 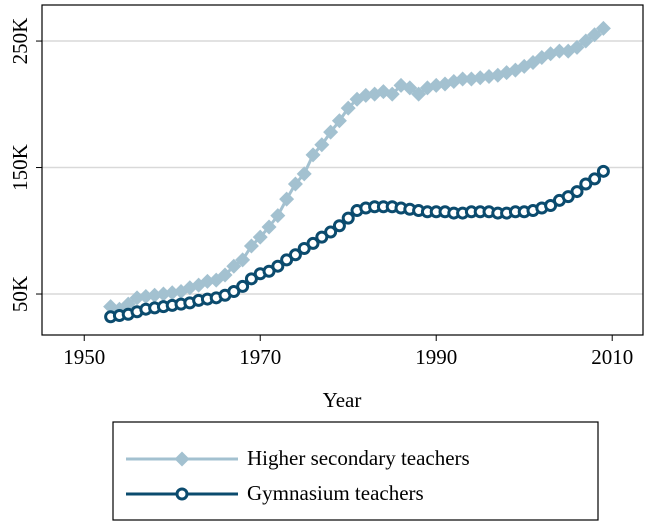 What do you see at coordinates (20, 294) in the screenshot?
I see `y-tick-label: 50K` at bounding box center [20, 294].